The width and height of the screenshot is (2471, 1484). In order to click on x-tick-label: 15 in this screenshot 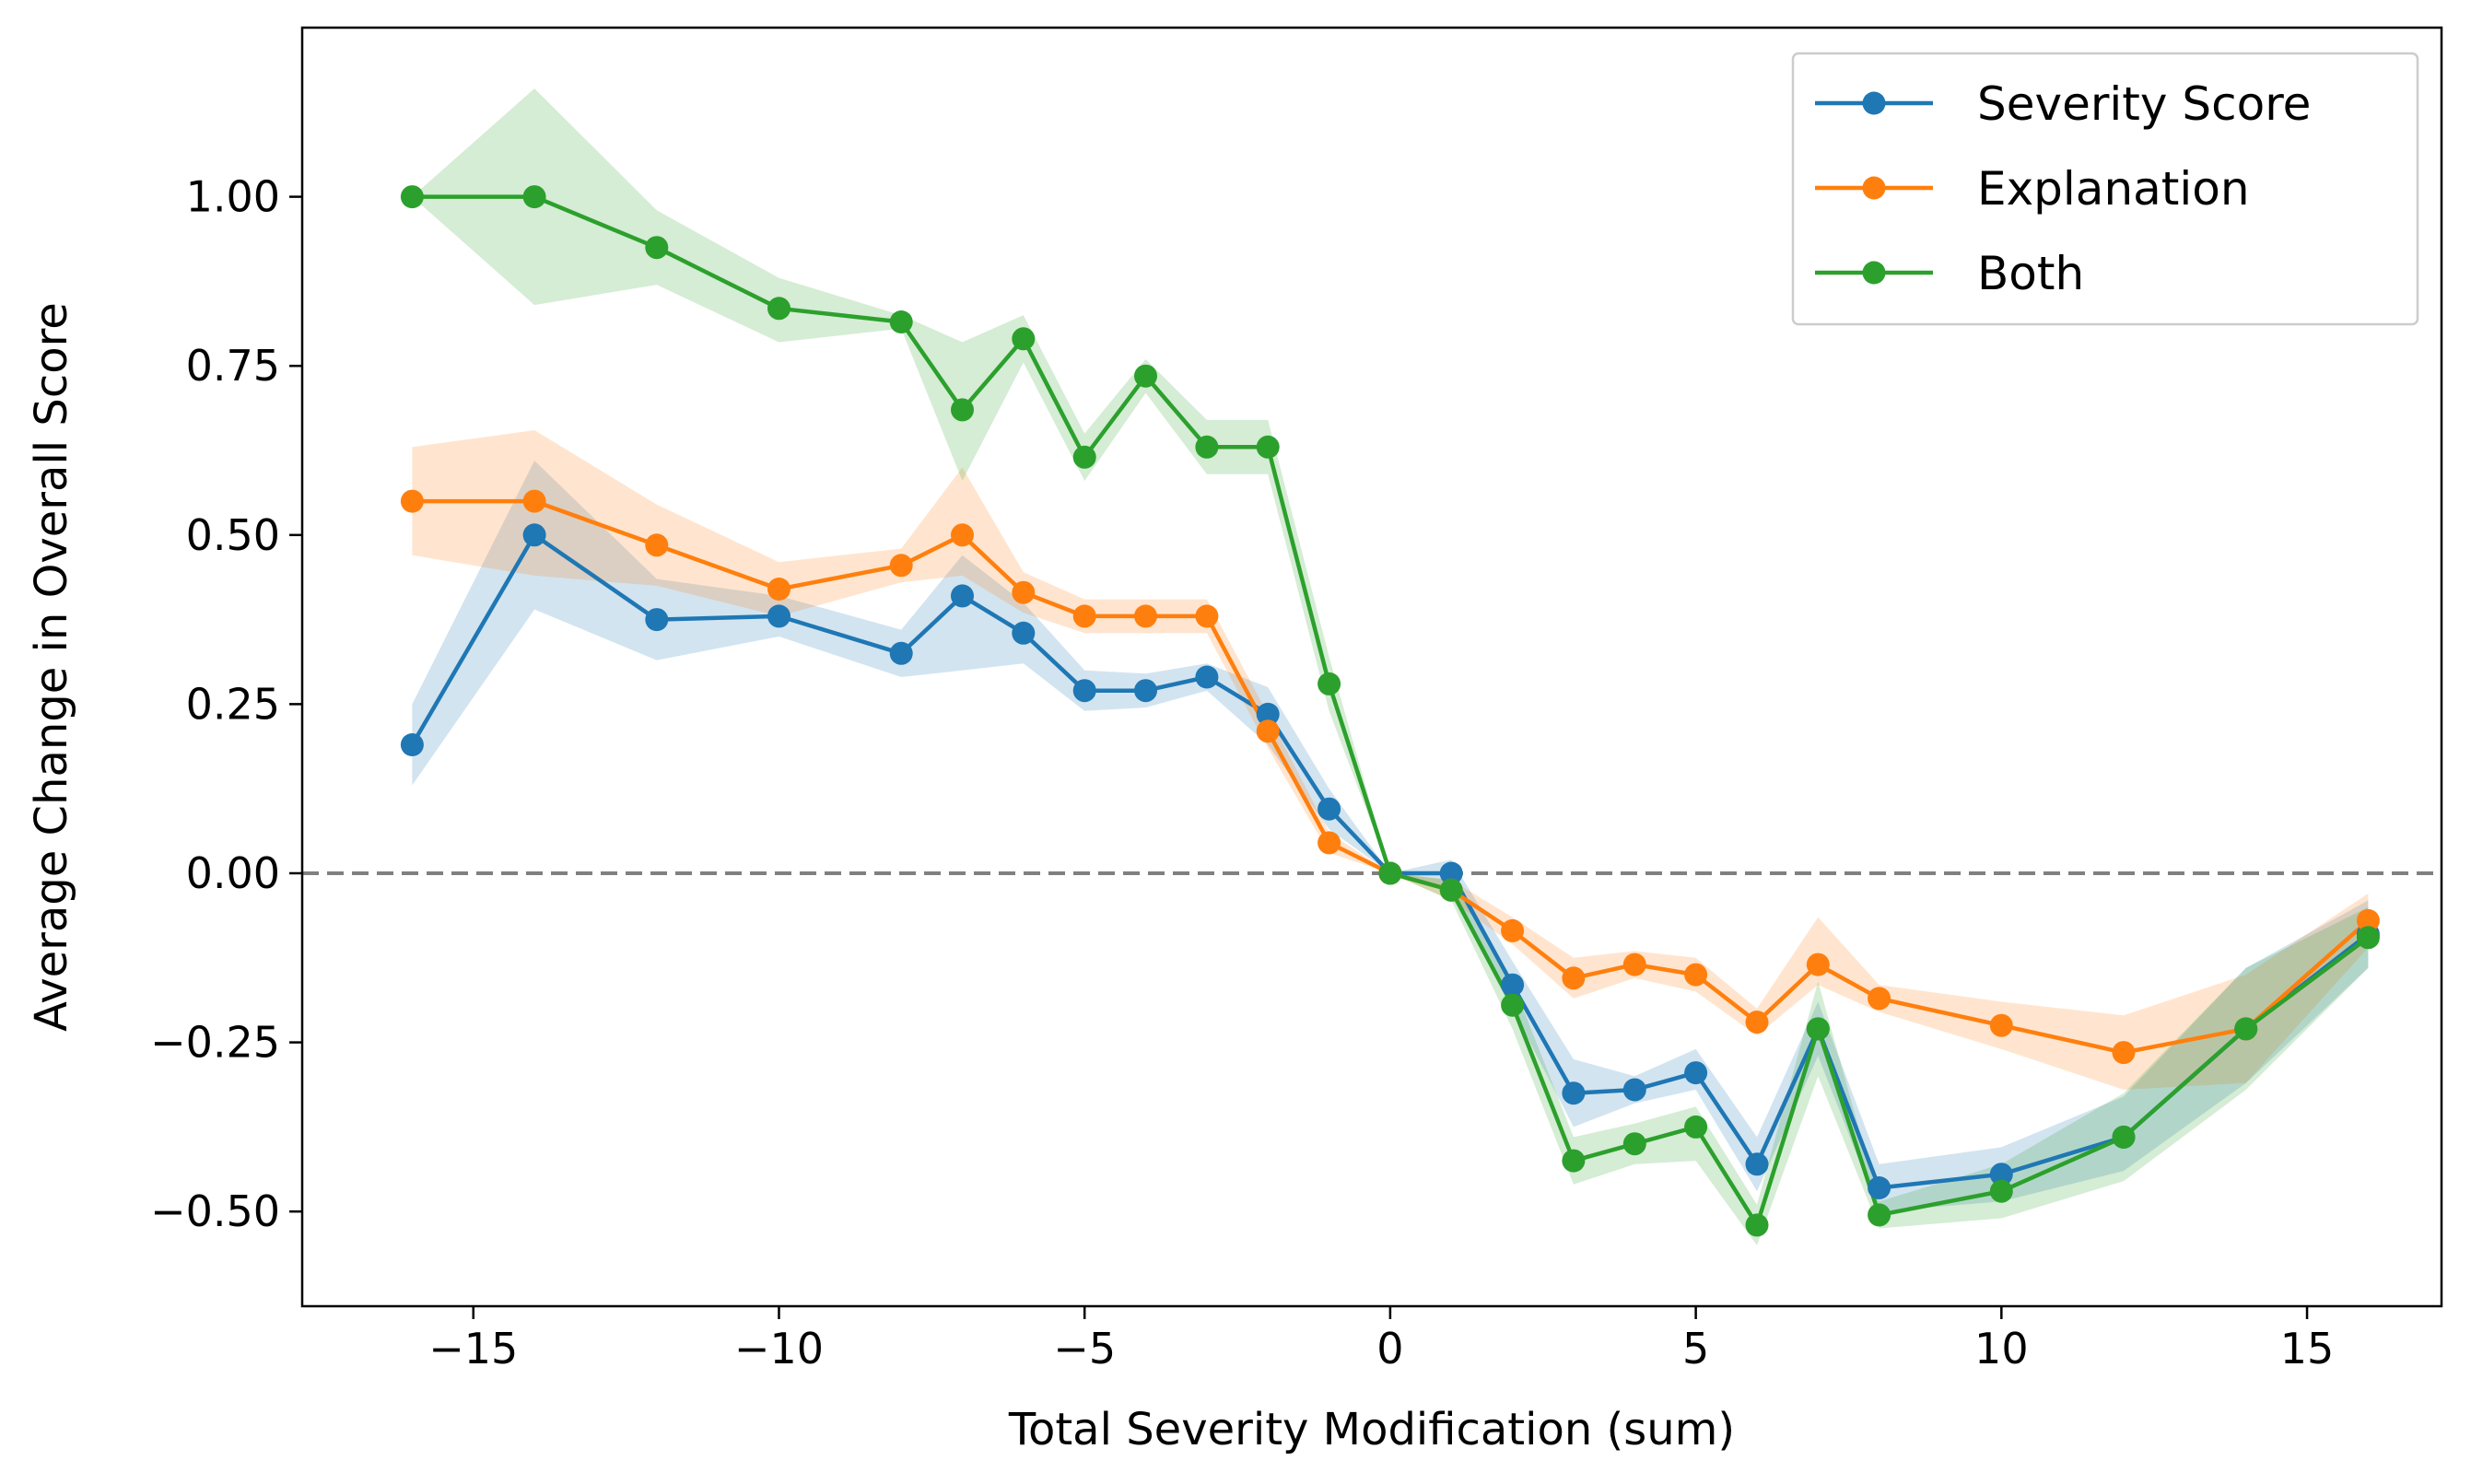, I will do `click(2307, 1348)`.